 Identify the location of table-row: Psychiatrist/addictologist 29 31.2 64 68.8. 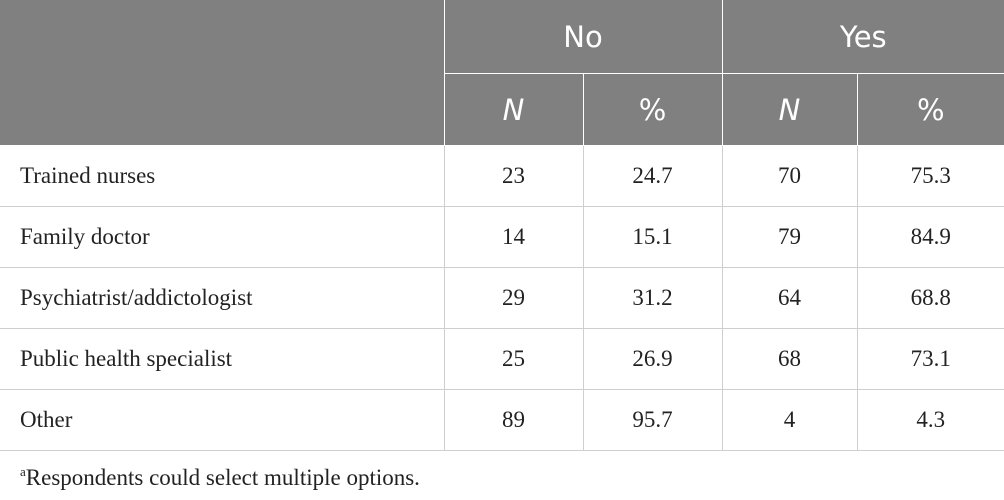
(502, 298).